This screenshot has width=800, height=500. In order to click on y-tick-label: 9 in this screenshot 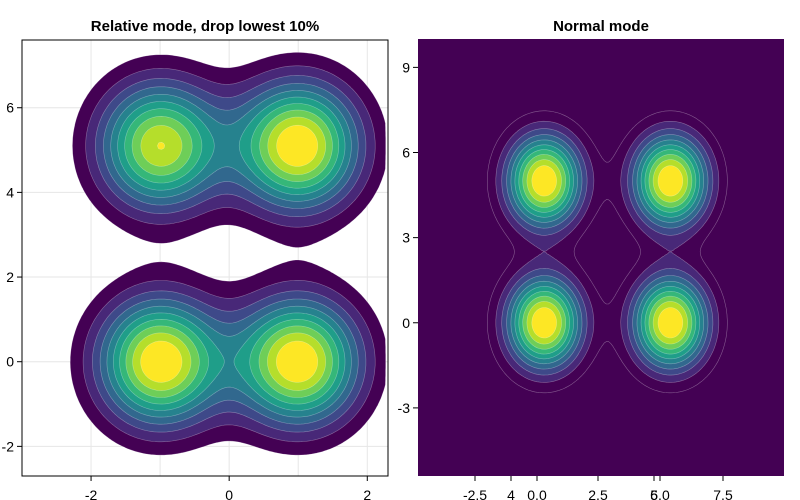, I will do `click(406, 67)`.